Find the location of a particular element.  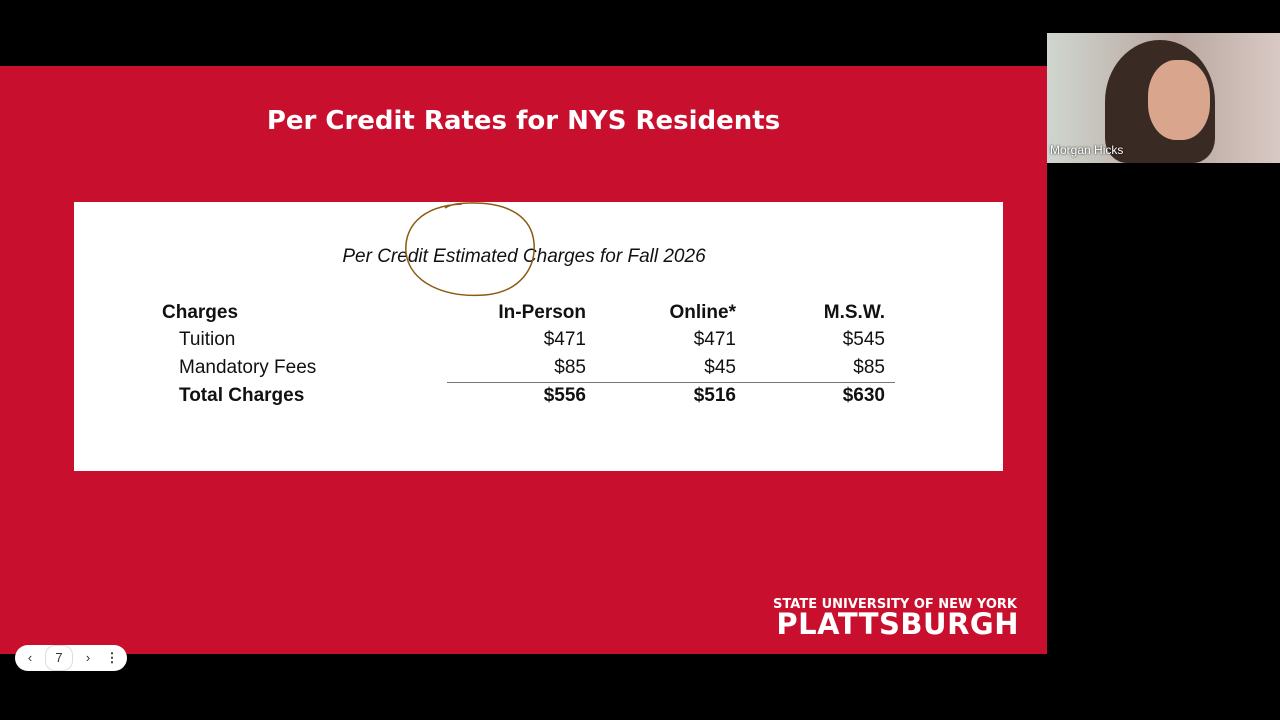

column-header: Charges is located at coordinates (200, 312).